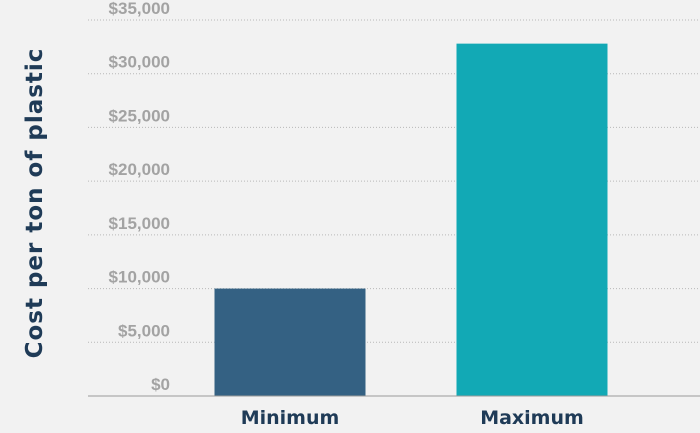 This screenshot has width=700, height=433. What do you see at coordinates (139, 62) in the screenshot?
I see `y-tick-label: $30,000` at bounding box center [139, 62].